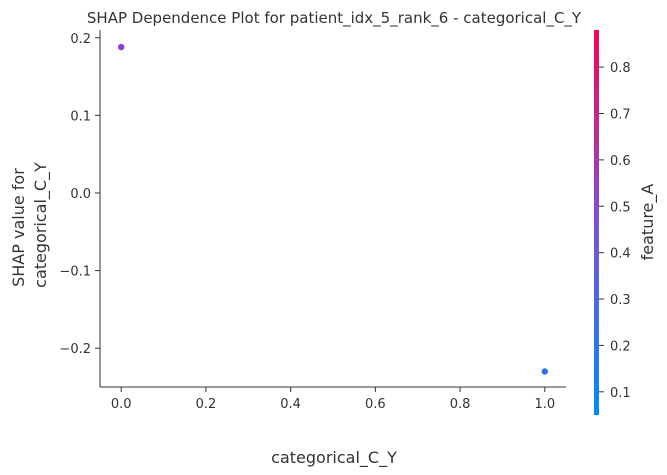  I want to click on x-tick-label: 0.6, so click(375, 404).